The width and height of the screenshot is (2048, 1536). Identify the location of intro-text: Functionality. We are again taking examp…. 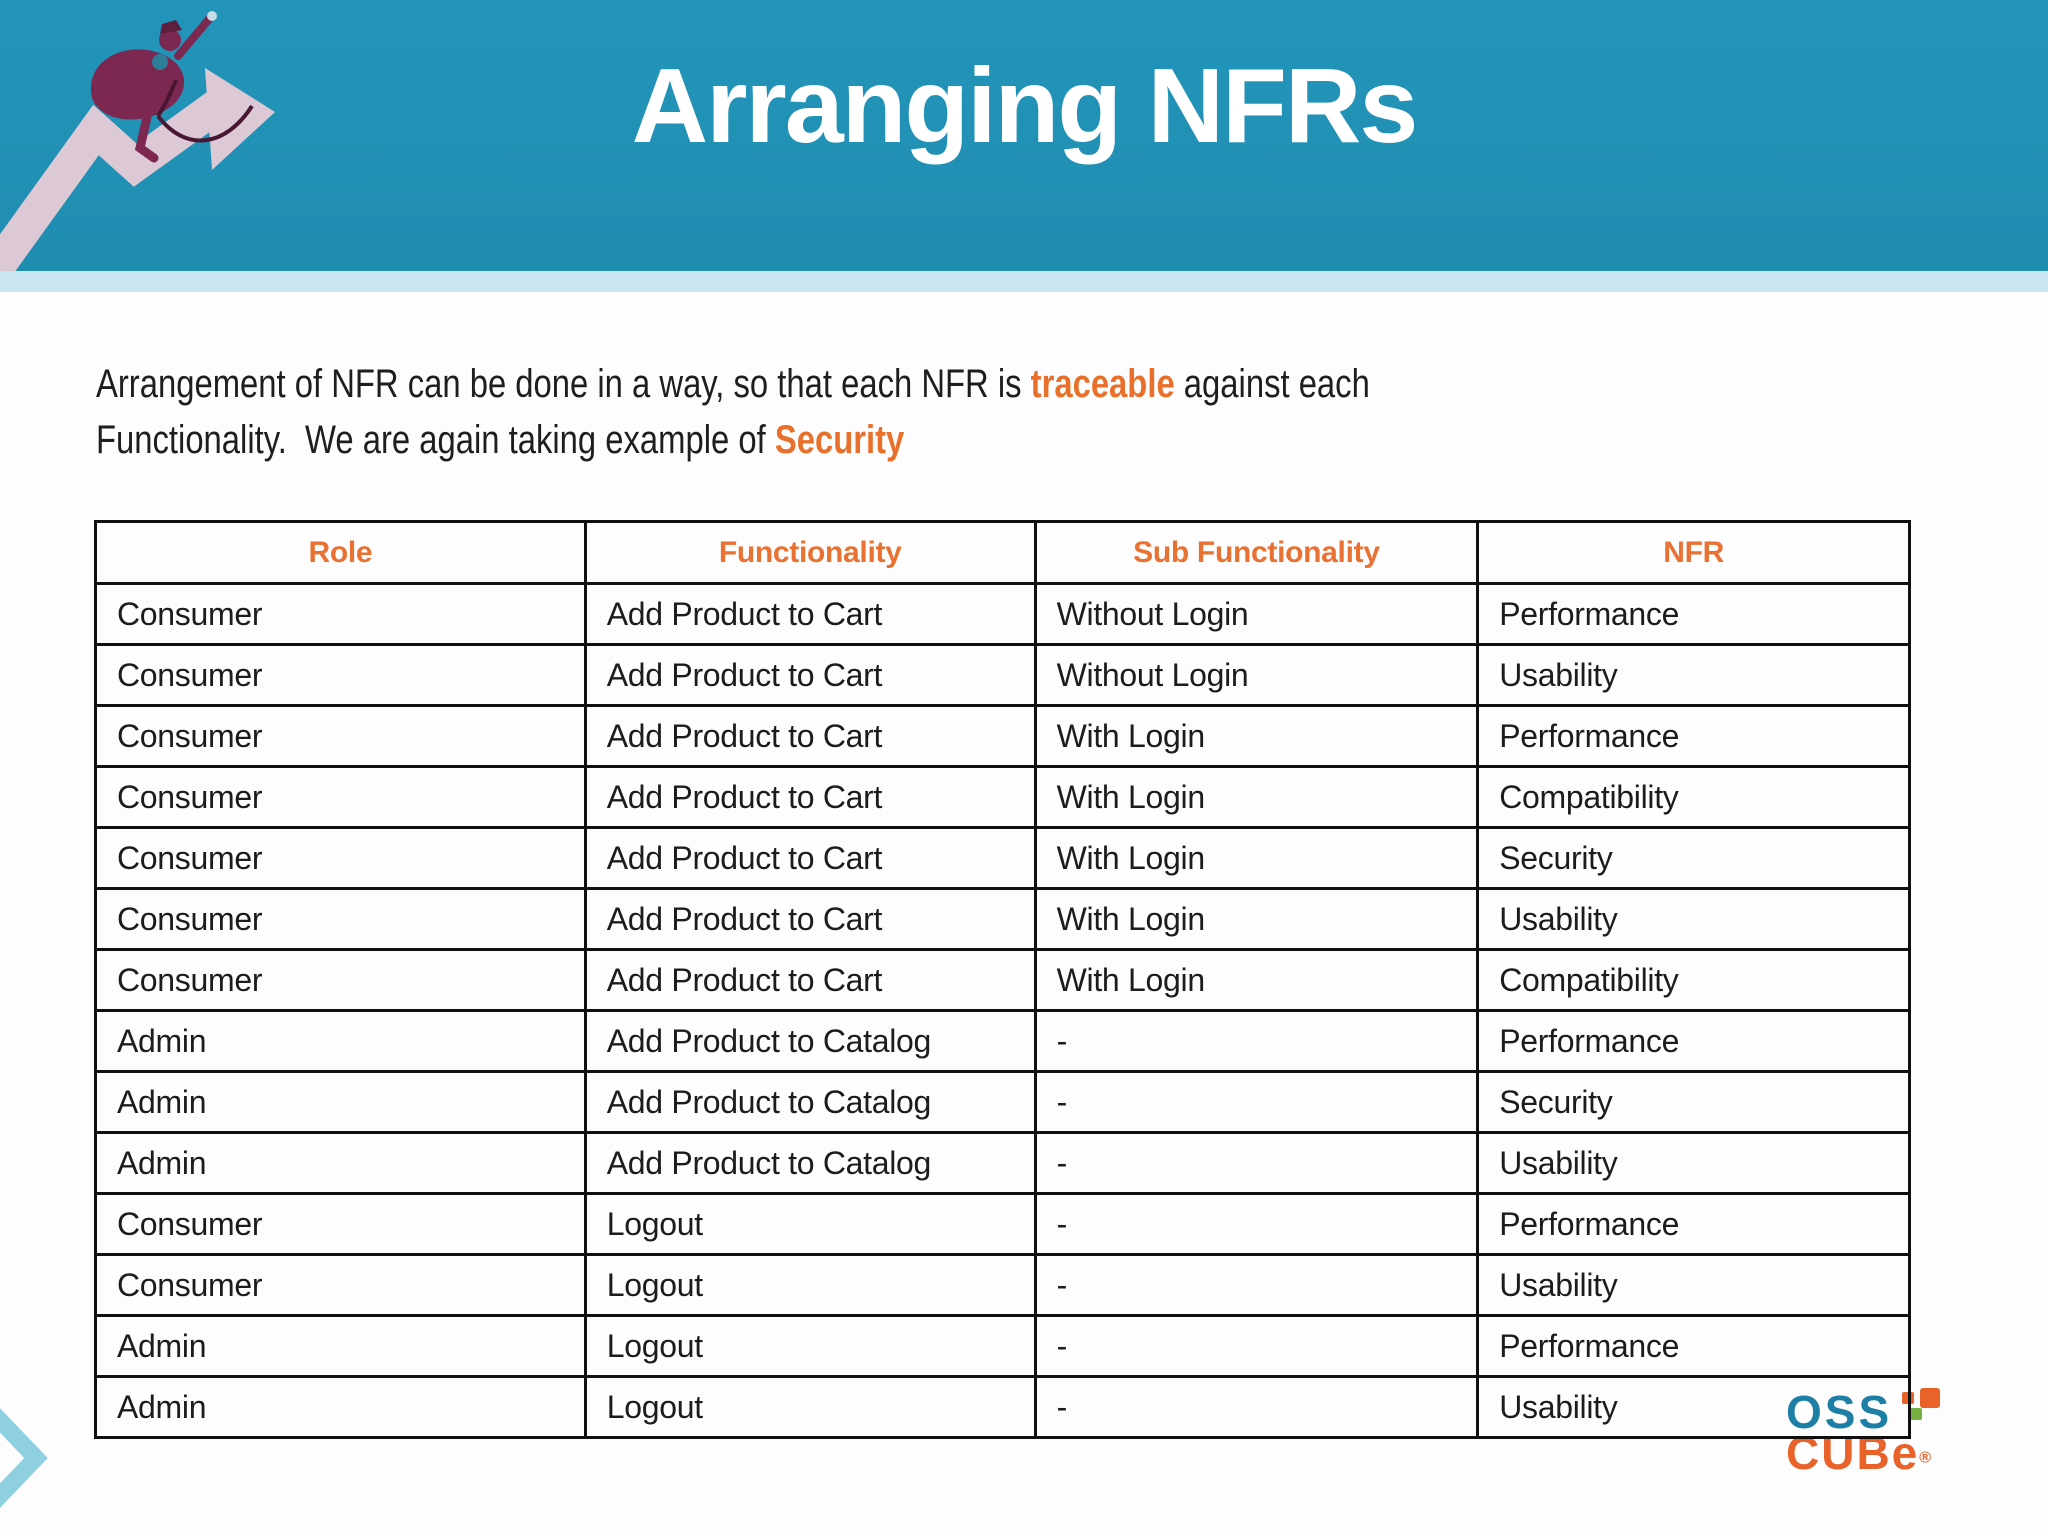
(435, 440).